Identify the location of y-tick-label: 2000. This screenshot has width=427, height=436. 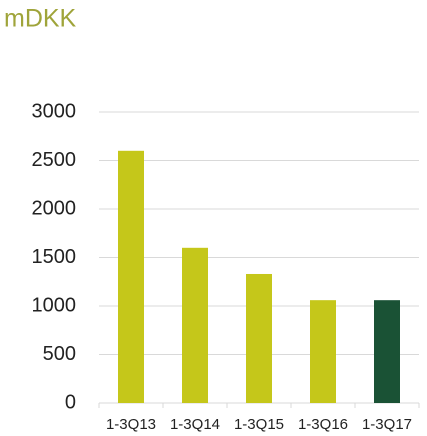
(54, 208).